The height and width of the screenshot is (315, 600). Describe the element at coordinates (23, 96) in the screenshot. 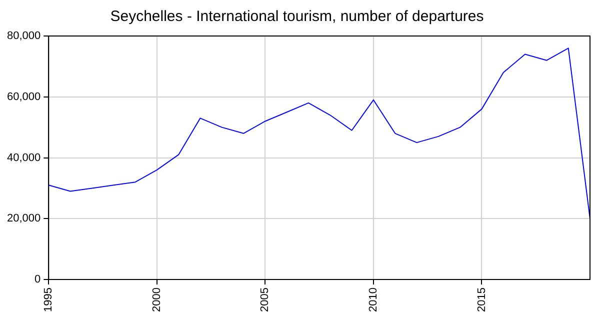

I see `y-tick-label: 60,000` at that location.